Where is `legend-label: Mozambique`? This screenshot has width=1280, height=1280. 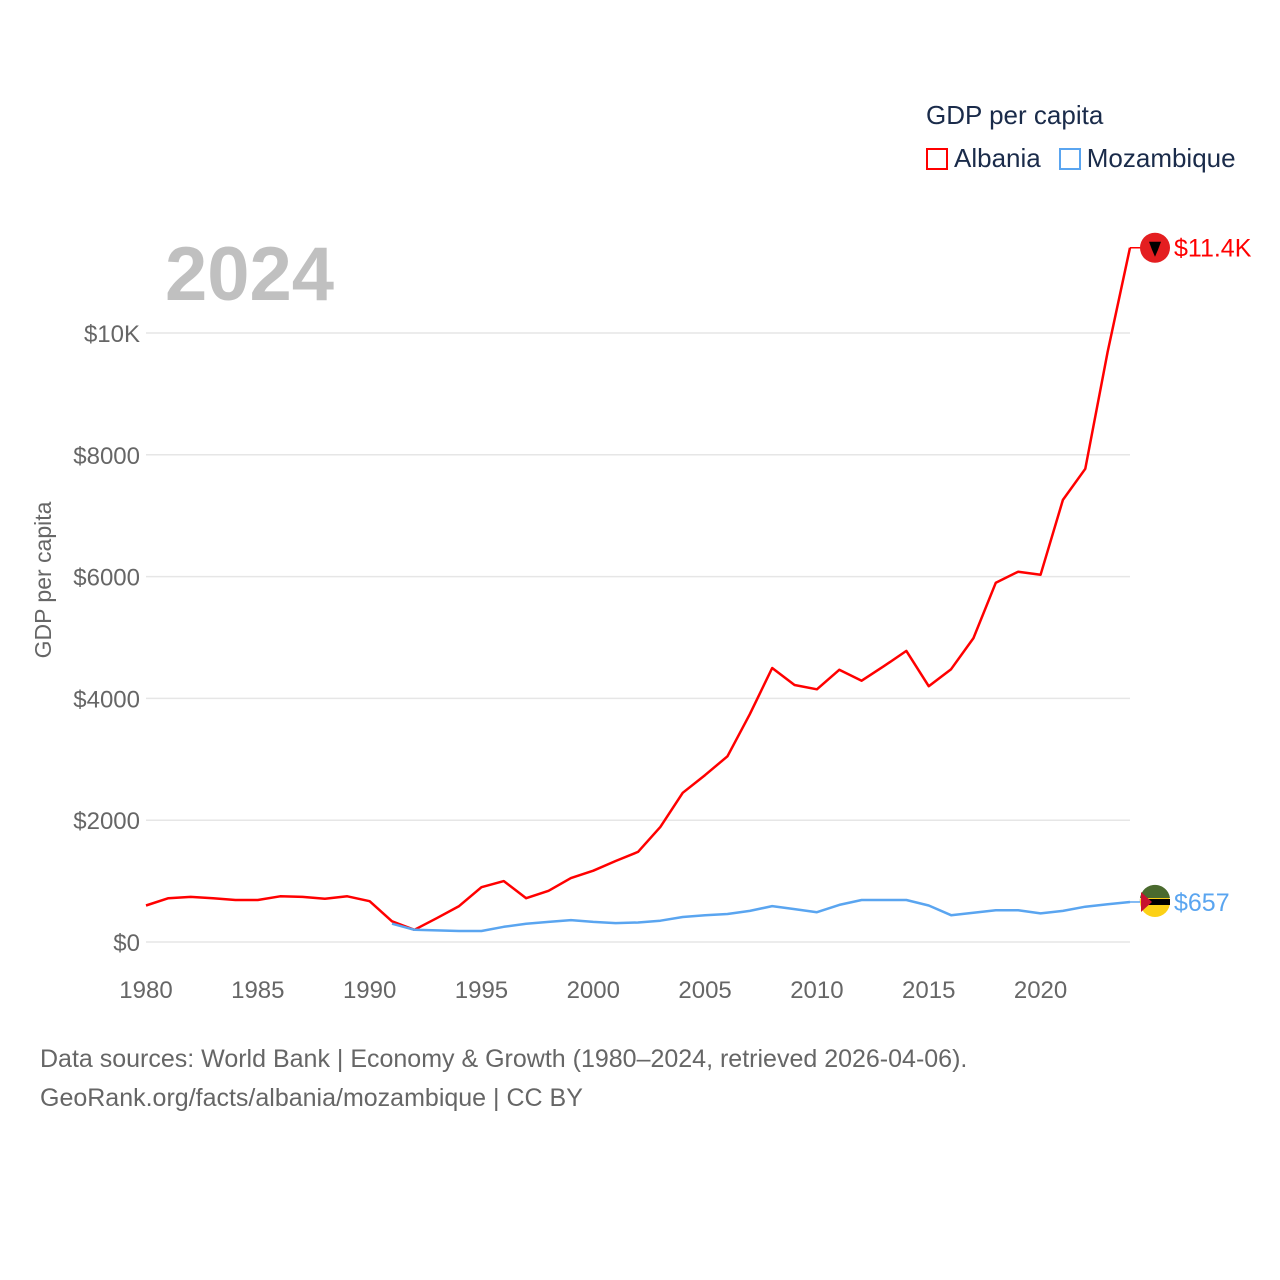 legend-label: Mozambique is located at coordinates (1161, 158).